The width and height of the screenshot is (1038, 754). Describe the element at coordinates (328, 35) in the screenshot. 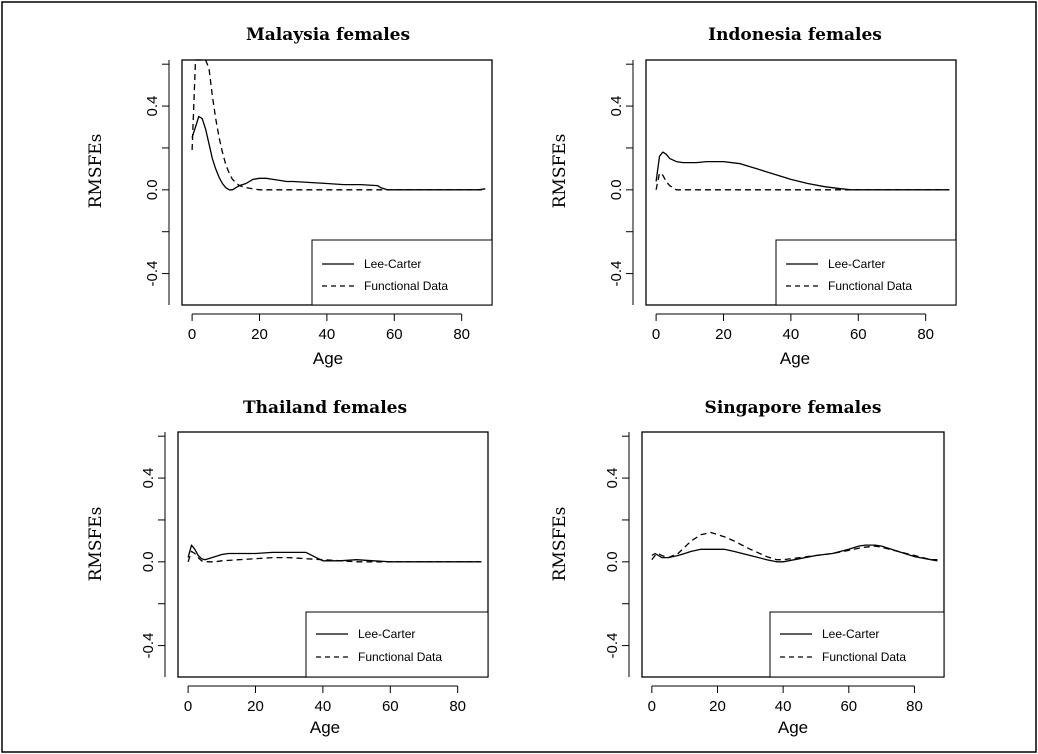

I see `panel-title: Malaysia females` at that location.